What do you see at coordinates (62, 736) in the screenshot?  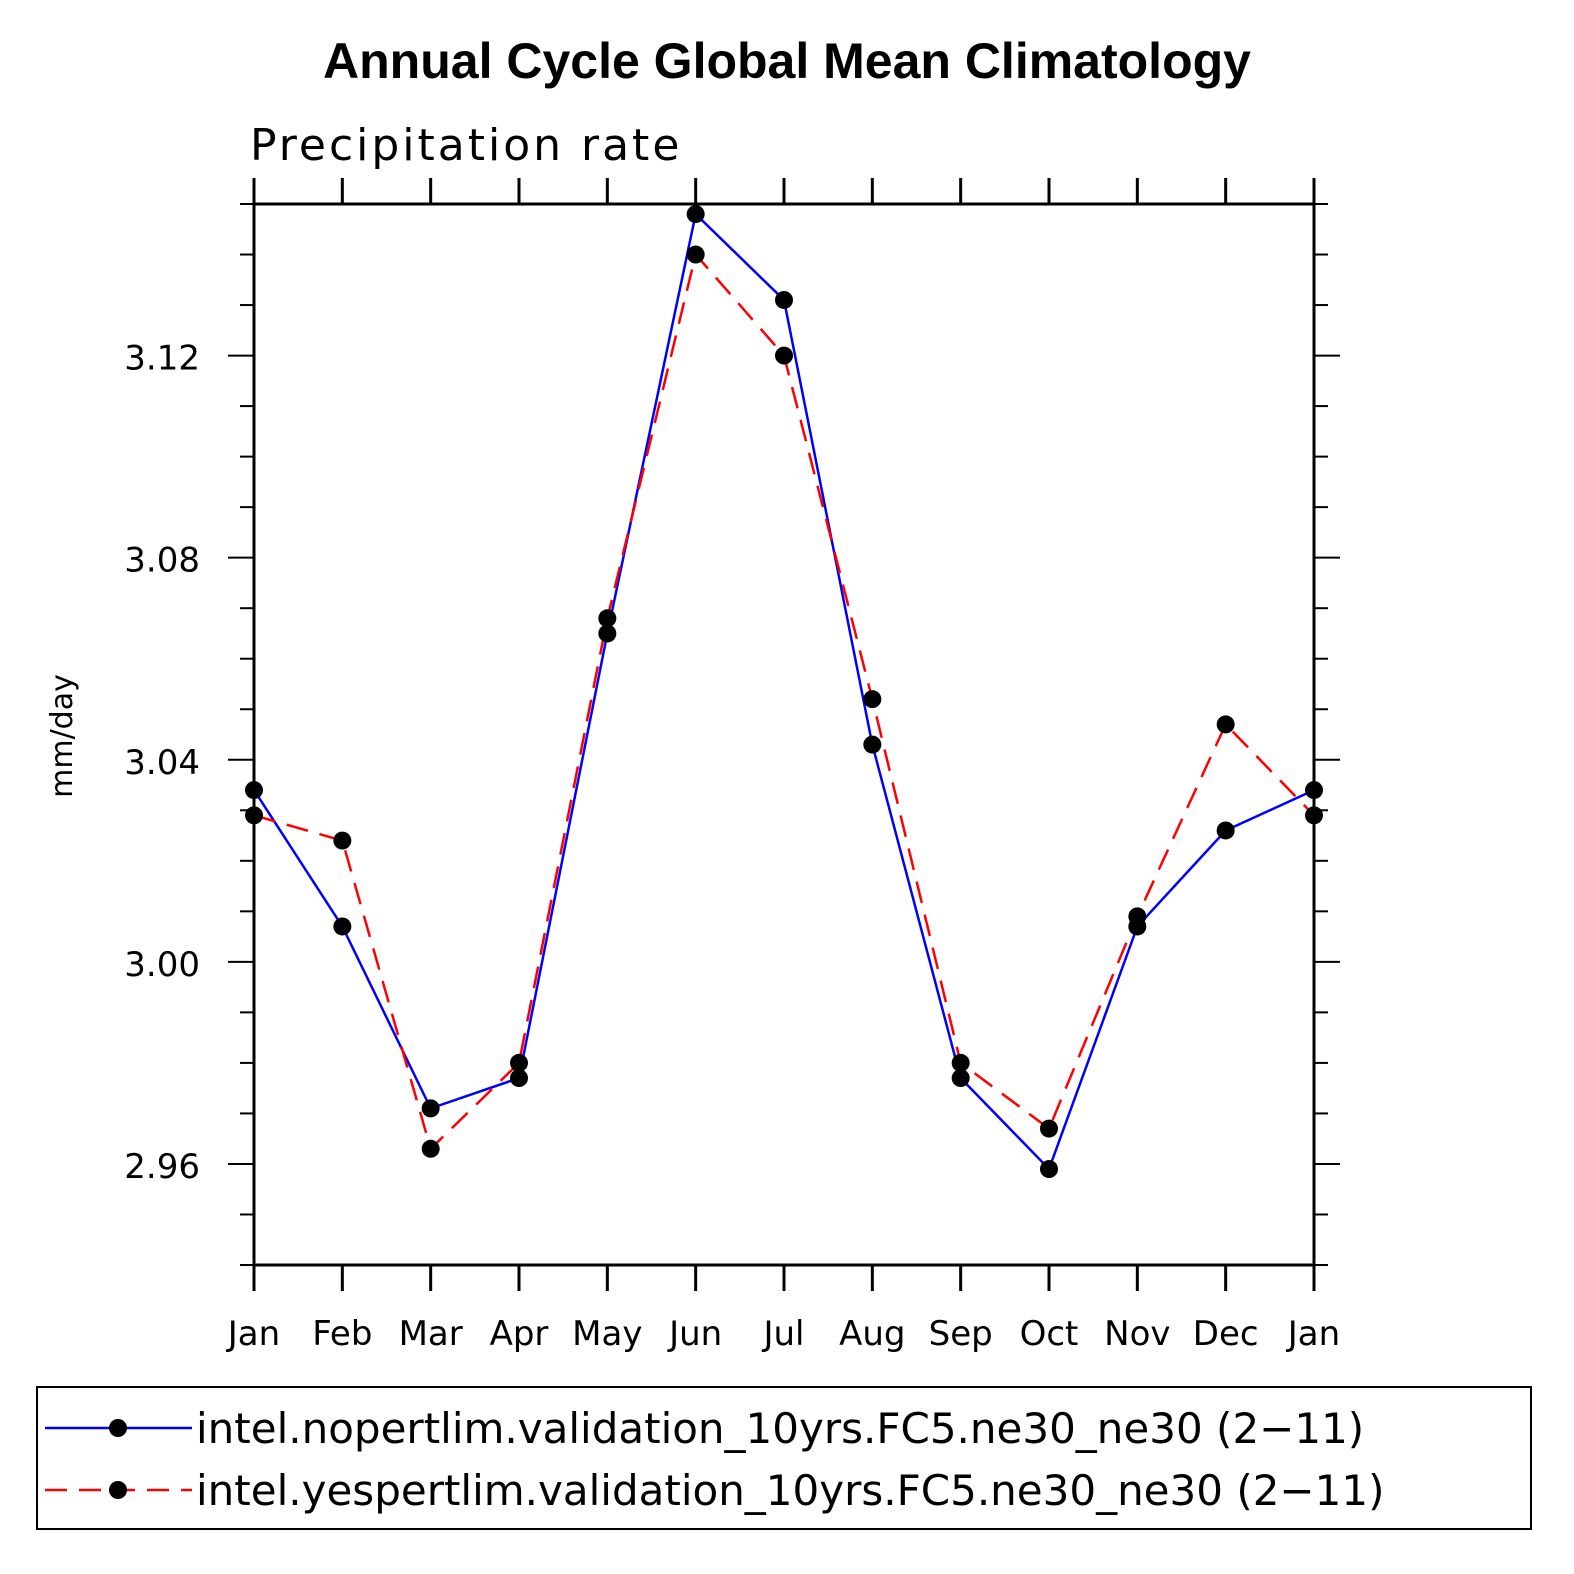 I see `y-axis-label: mm/day` at bounding box center [62, 736].